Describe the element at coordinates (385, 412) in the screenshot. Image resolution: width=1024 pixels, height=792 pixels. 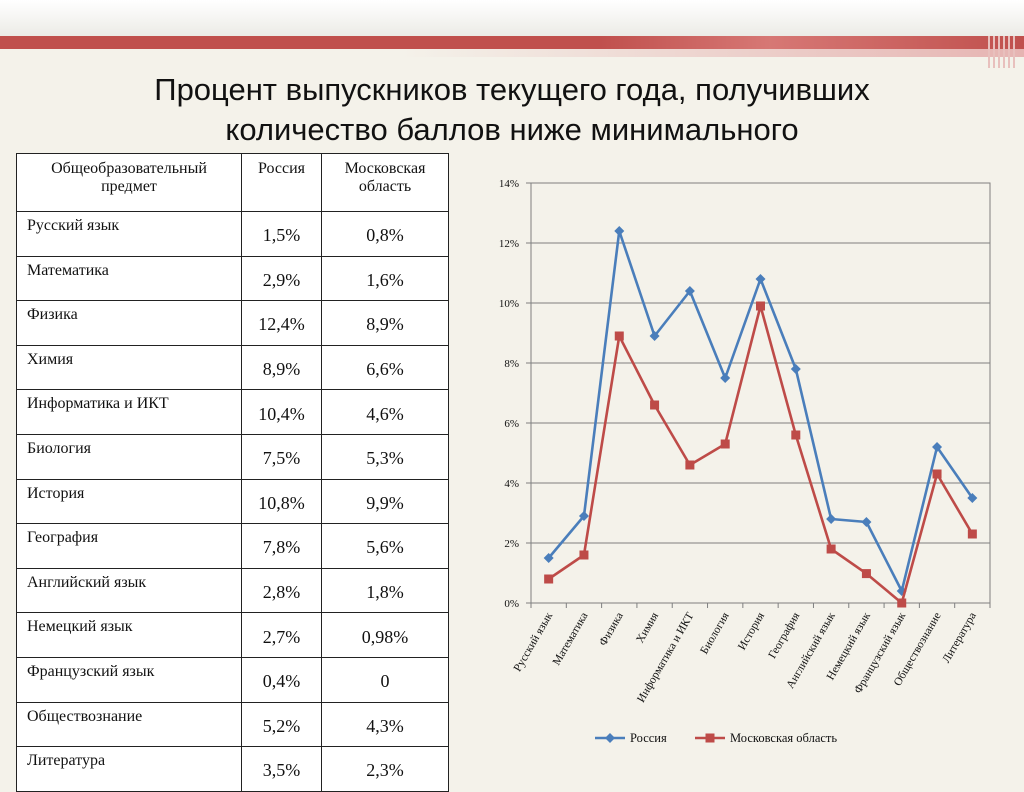
I see `moscow-value: 4,6%` at that location.